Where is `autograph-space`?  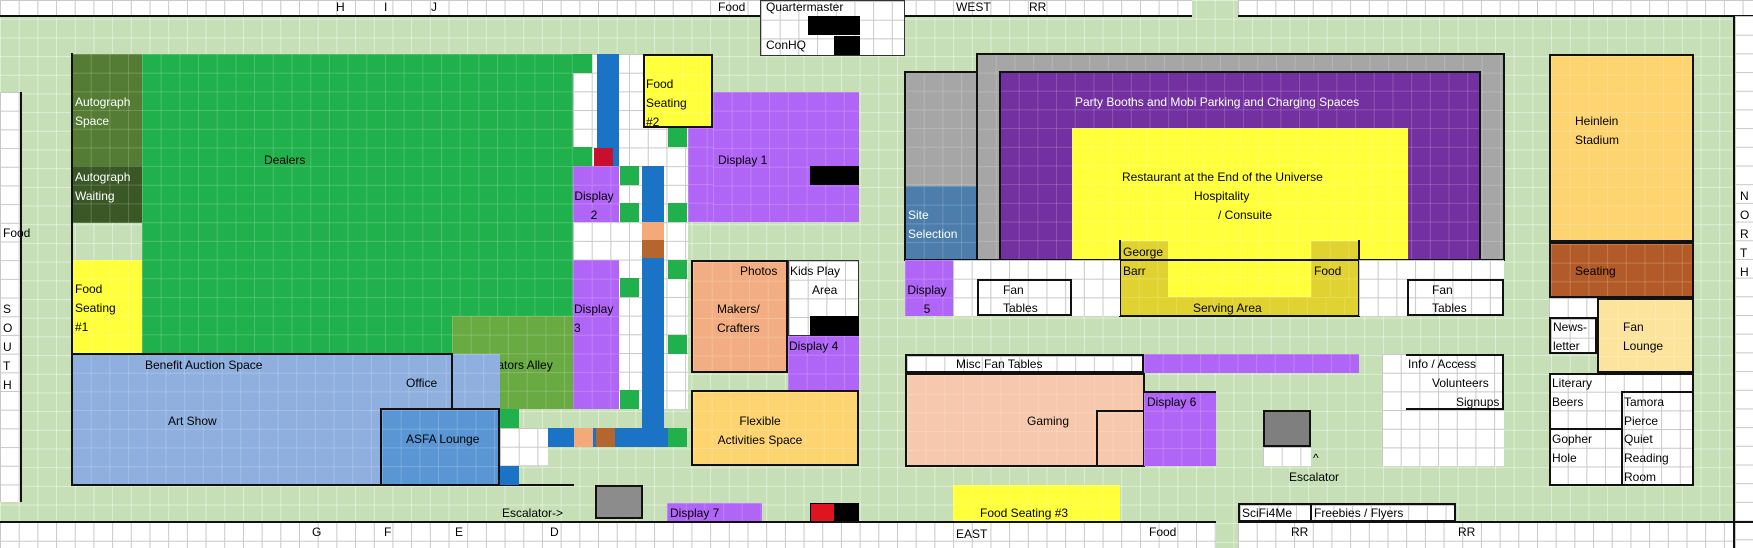 autograph-space is located at coordinates (107, 110).